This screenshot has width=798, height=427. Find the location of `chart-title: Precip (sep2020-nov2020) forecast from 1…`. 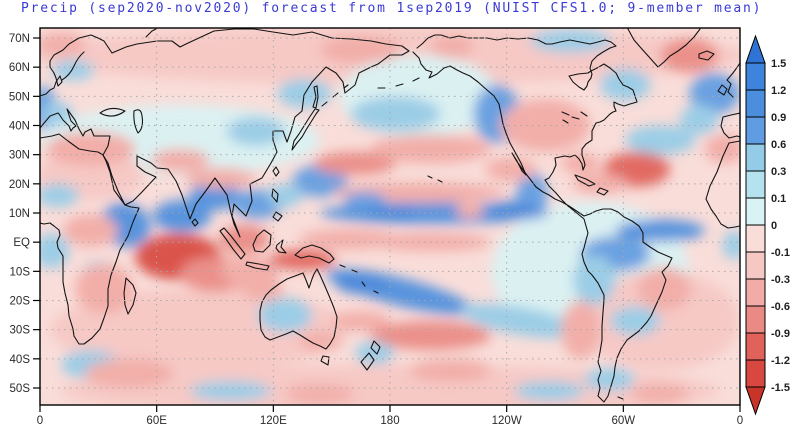

chart-title: Precip (sep2020-nov2020) forecast from 1… is located at coordinates (392, 8).